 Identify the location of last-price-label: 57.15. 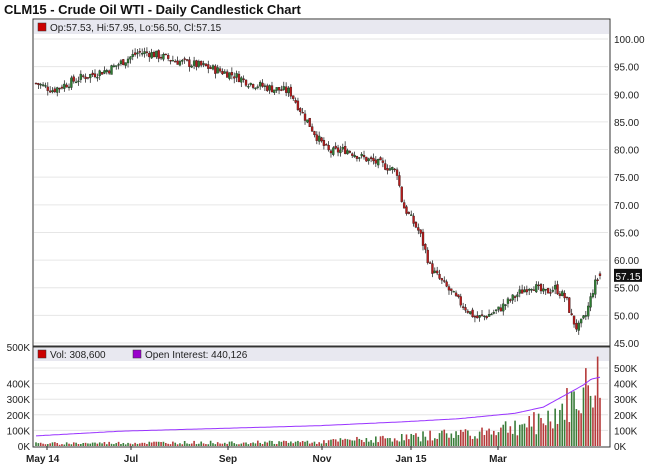
(627, 277).